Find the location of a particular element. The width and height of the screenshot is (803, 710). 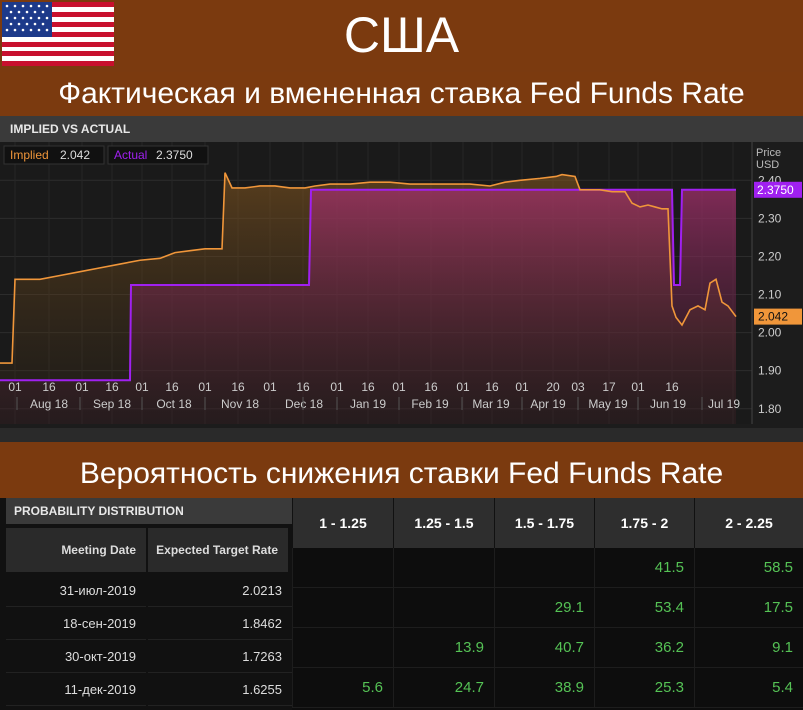

meeting-date: 31-июл-2019 is located at coordinates (76, 590).